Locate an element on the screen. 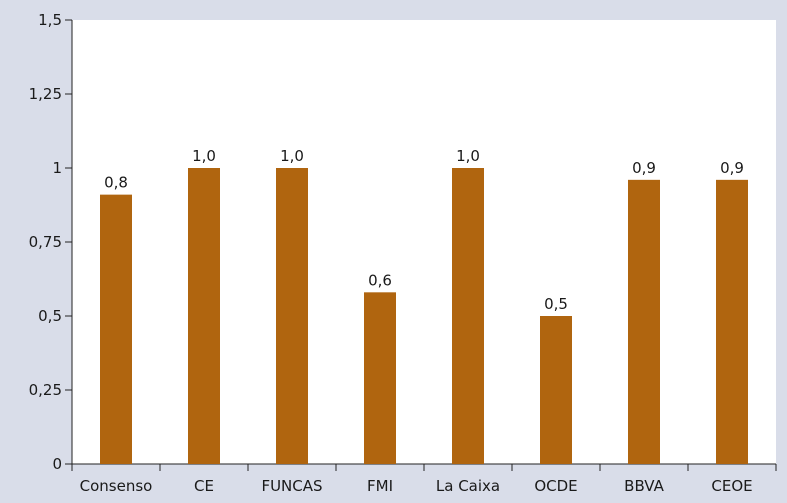 Image resolution: width=787 pixels, height=503 pixels. x-category-label: FUNCAS is located at coordinates (291, 486).